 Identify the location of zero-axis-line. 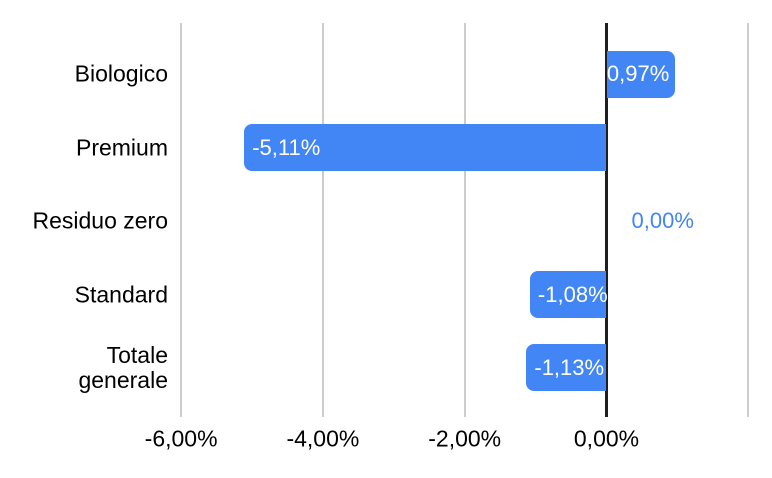
(606, 220).